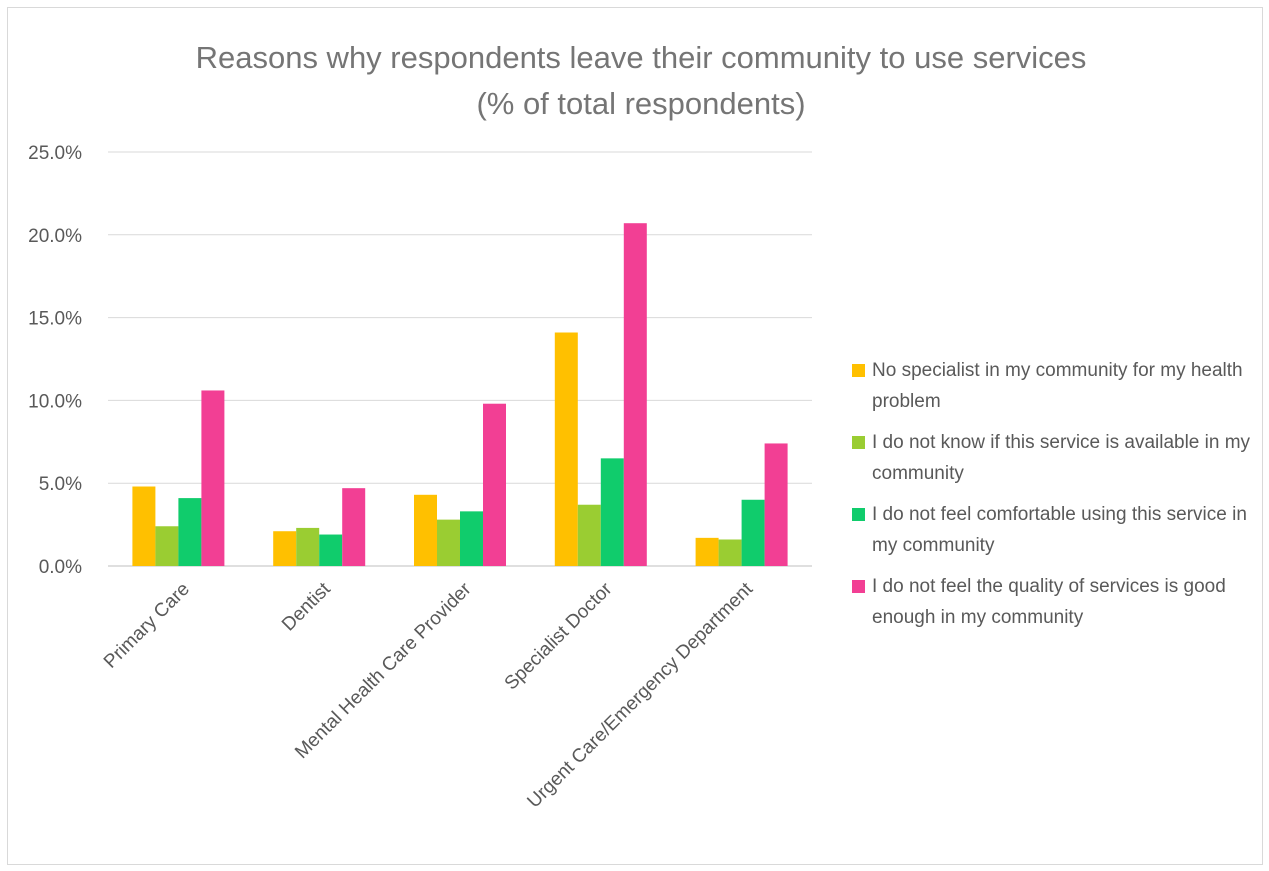  I want to click on y-tick-label: 10.0%, so click(55, 401).